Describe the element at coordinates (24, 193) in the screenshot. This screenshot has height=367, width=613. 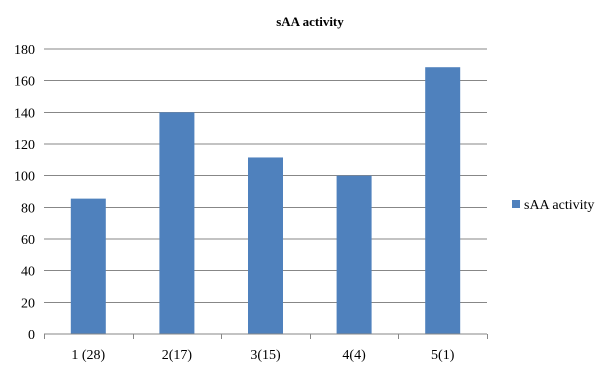
I see `y-axis-ticks: 0 20 40 60 80 100 120 140 160 180` at that location.